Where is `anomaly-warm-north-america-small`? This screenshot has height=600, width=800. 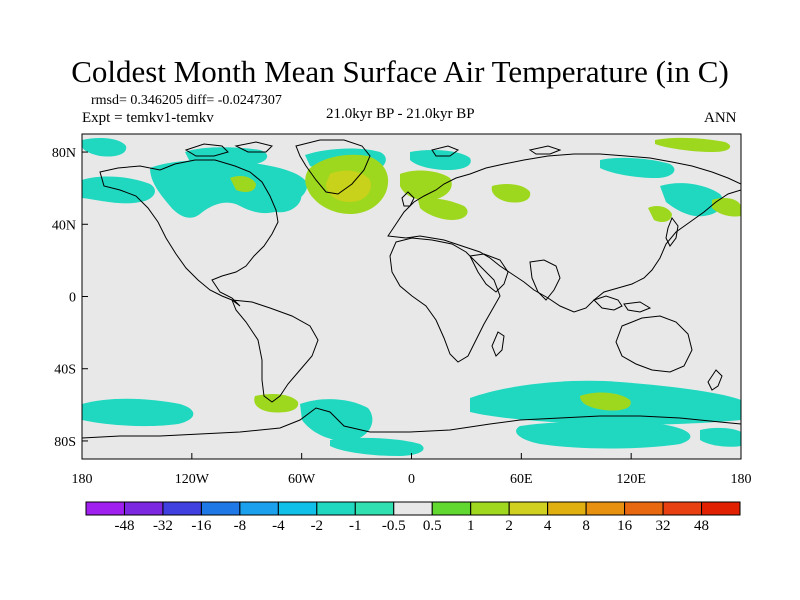
anomaly-warm-north-america-small is located at coordinates (243, 184).